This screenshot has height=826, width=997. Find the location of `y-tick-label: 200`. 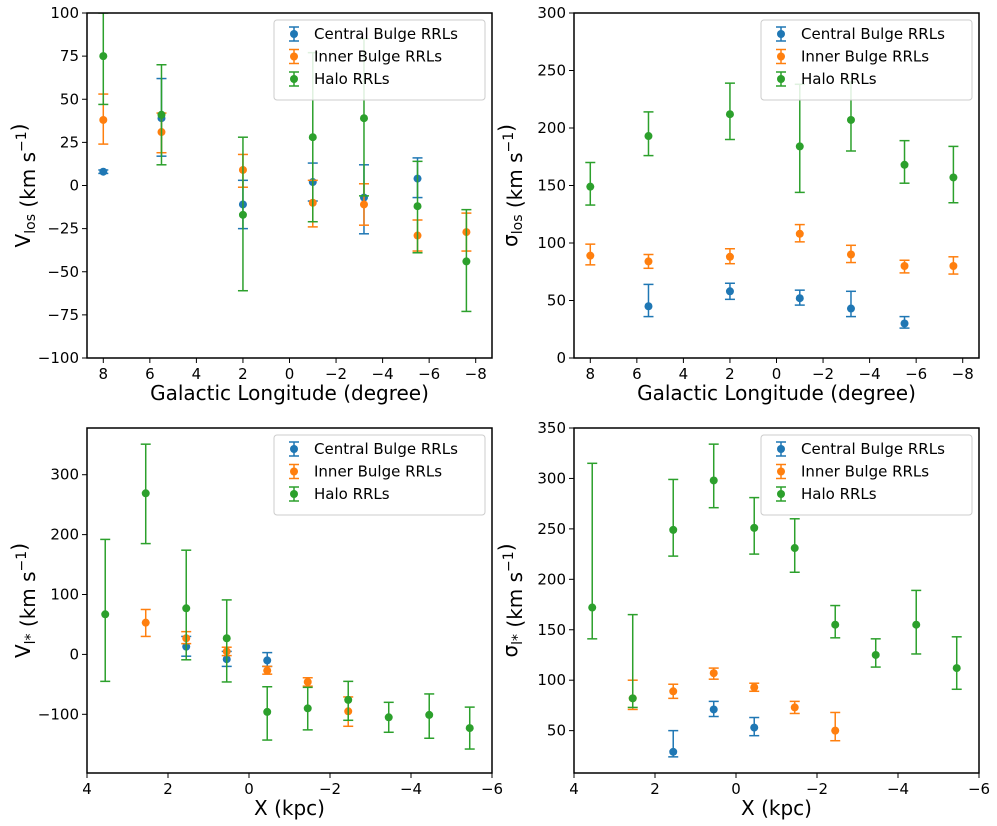

y-tick-label: 200 is located at coordinates (551, 128).